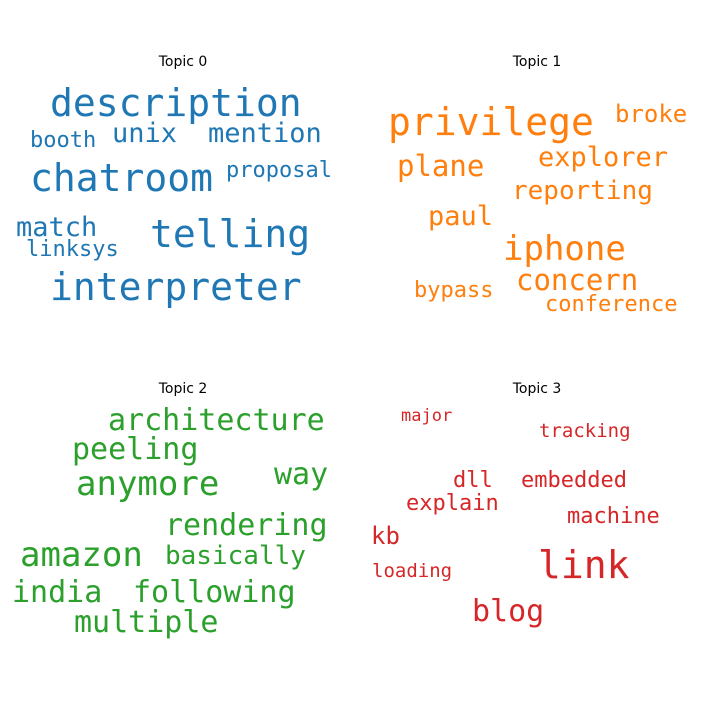  Describe the element at coordinates (585, 431) in the screenshot. I see `word-tracking: tracking` at that location.